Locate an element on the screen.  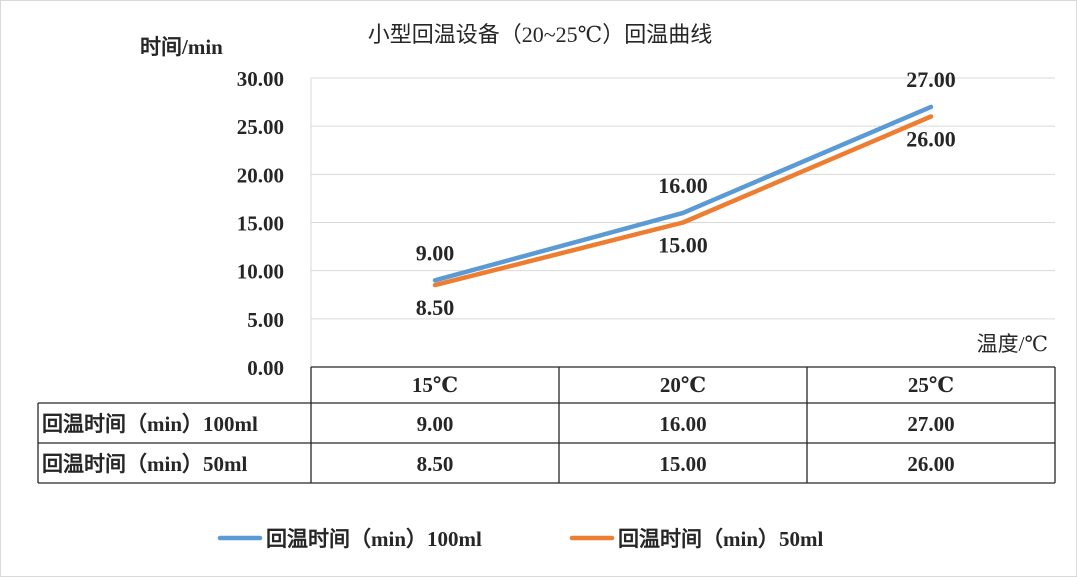
y-tick-label: 5.00 is located at coordinates (265, 320).